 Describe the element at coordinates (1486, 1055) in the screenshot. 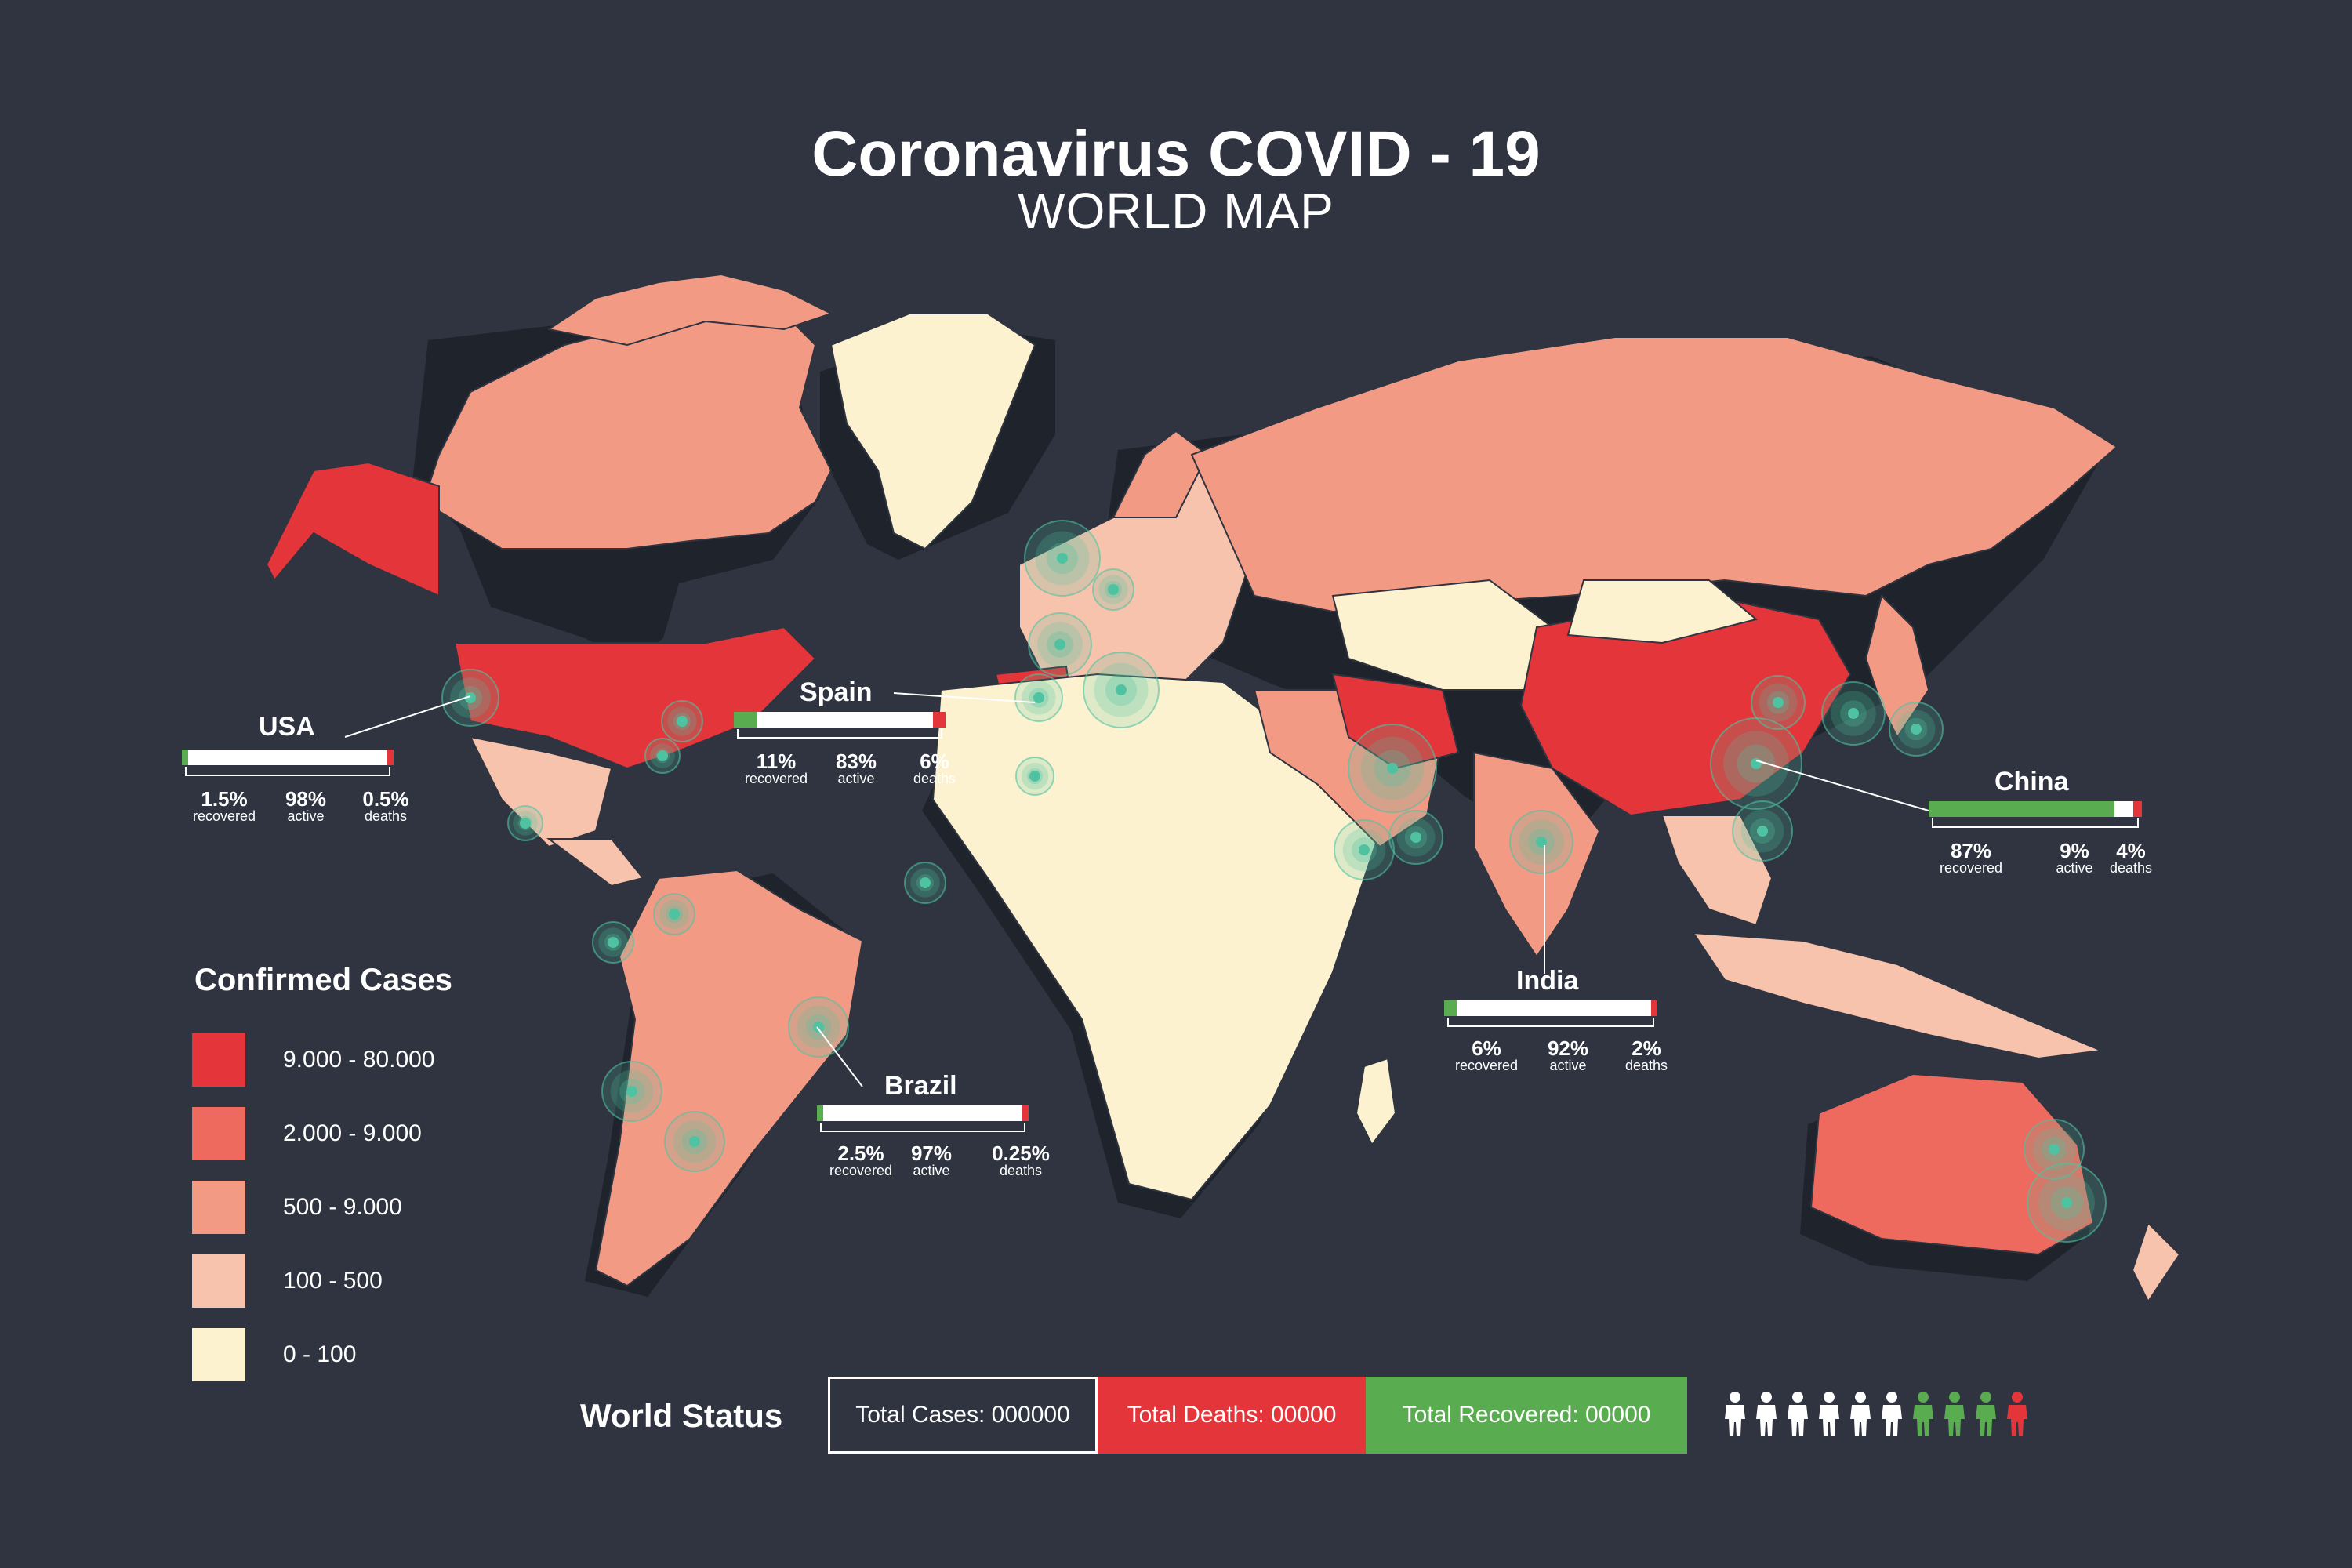

I see `stat-recovered: 6% recovered` at that location.